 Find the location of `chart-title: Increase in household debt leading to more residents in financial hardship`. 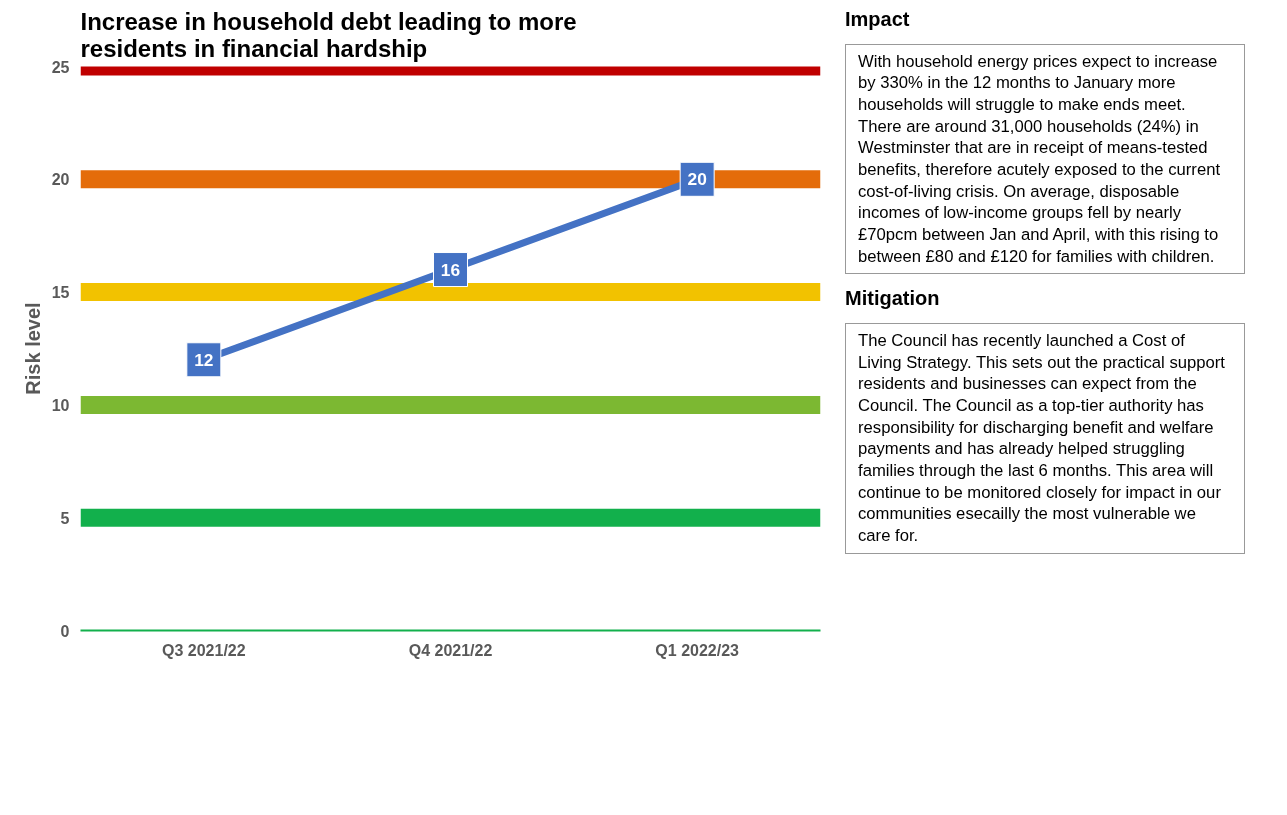

chart-title: Increase in household debt leading to more residents in financial hardship is located at coordinates (328, 34).